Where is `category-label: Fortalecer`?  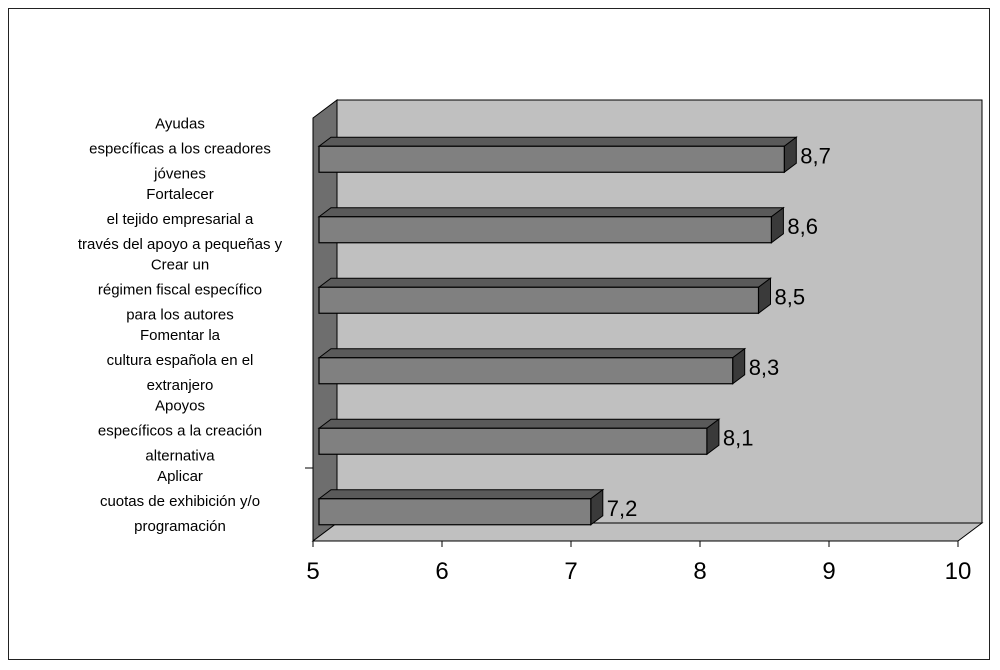 category-label: Fortalecer is located at coordinates (180, 194).